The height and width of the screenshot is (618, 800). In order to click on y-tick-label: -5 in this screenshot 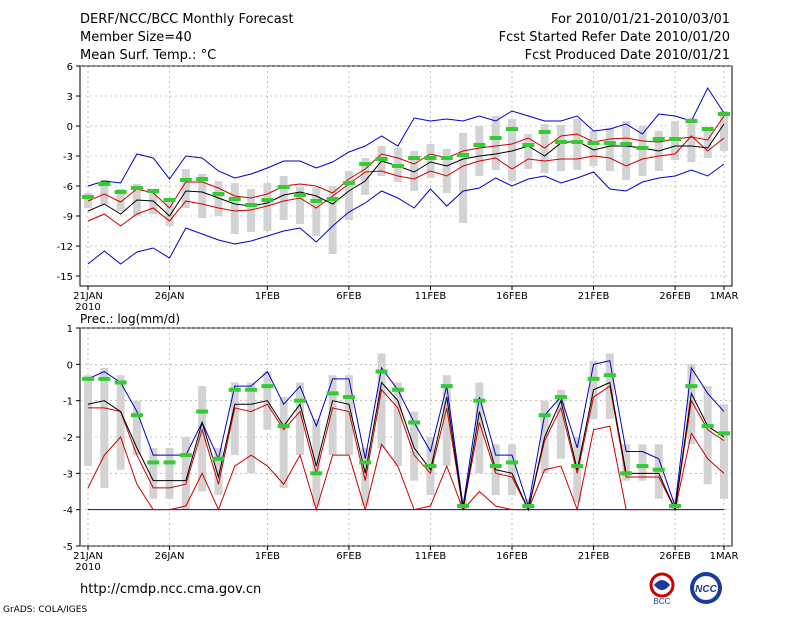, I will do `click(68, 547)`.